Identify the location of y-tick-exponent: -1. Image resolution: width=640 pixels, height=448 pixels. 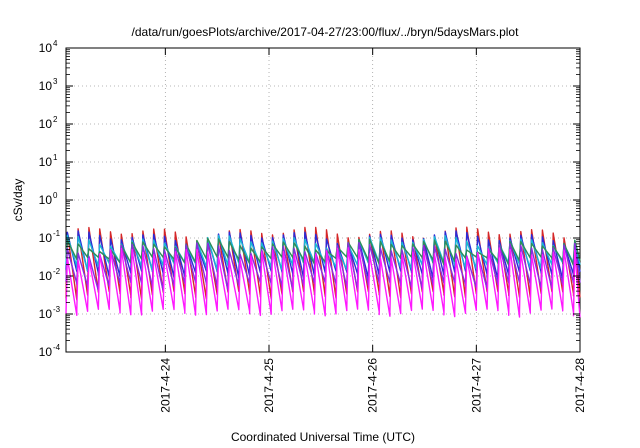
(57, 233).